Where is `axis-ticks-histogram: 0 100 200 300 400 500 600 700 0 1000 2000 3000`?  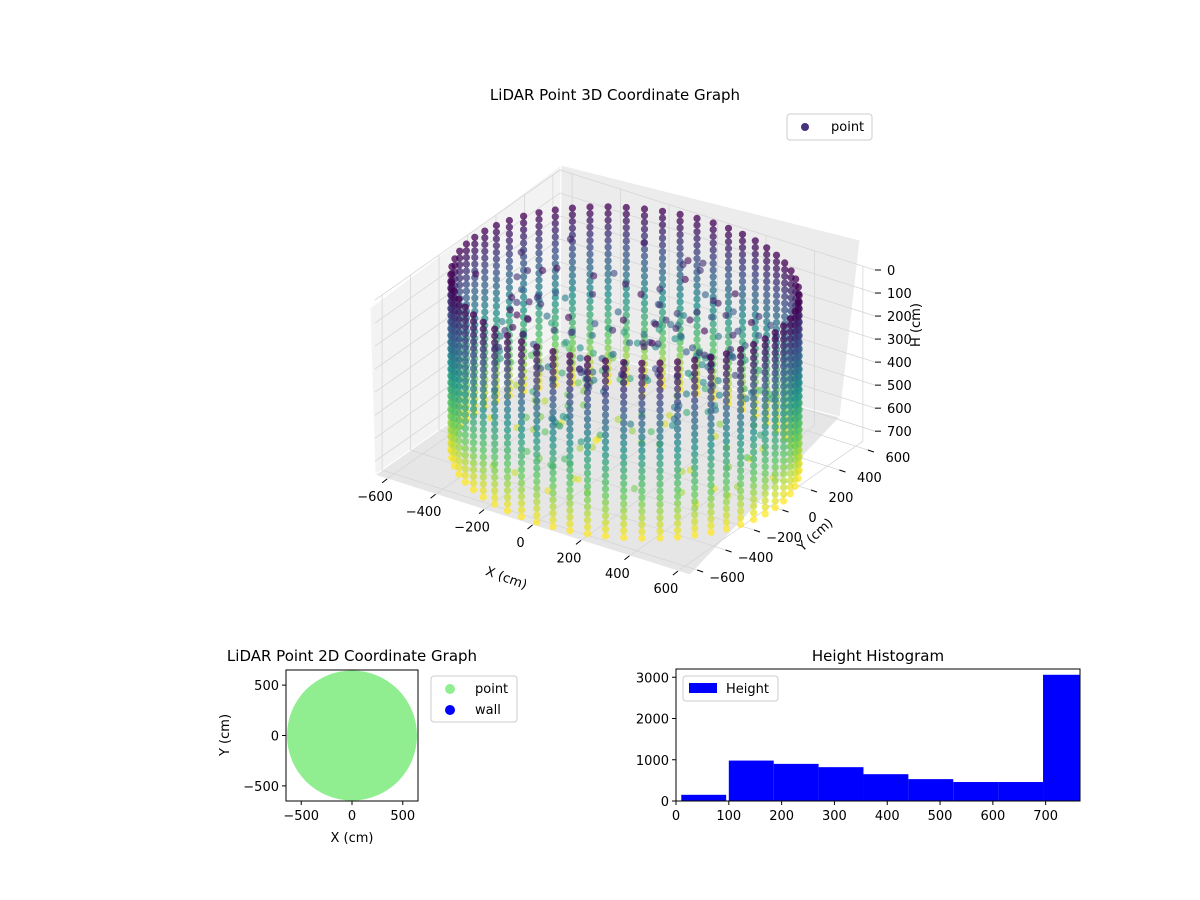 axis-ticks-histogram: 0 100 200 300 400 500 600 700 0 1000 2000 3000 is located at coordinates (847, 747).